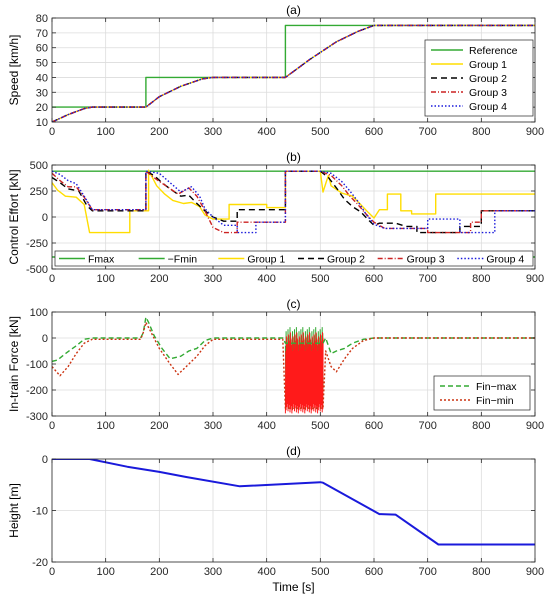 The width and height of the screenshot is (550, 605). Describe the element at coordinates (14, 216) in the screenshot. I see `y-axis-label: Control Effort [kN]` at that location.